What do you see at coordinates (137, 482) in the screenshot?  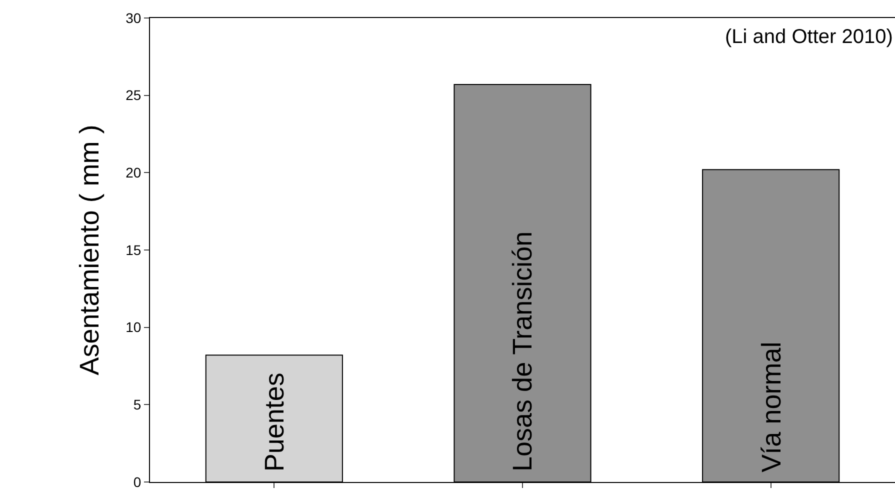 I see `y-tick-label: 0` at bounding box center [137, 482].